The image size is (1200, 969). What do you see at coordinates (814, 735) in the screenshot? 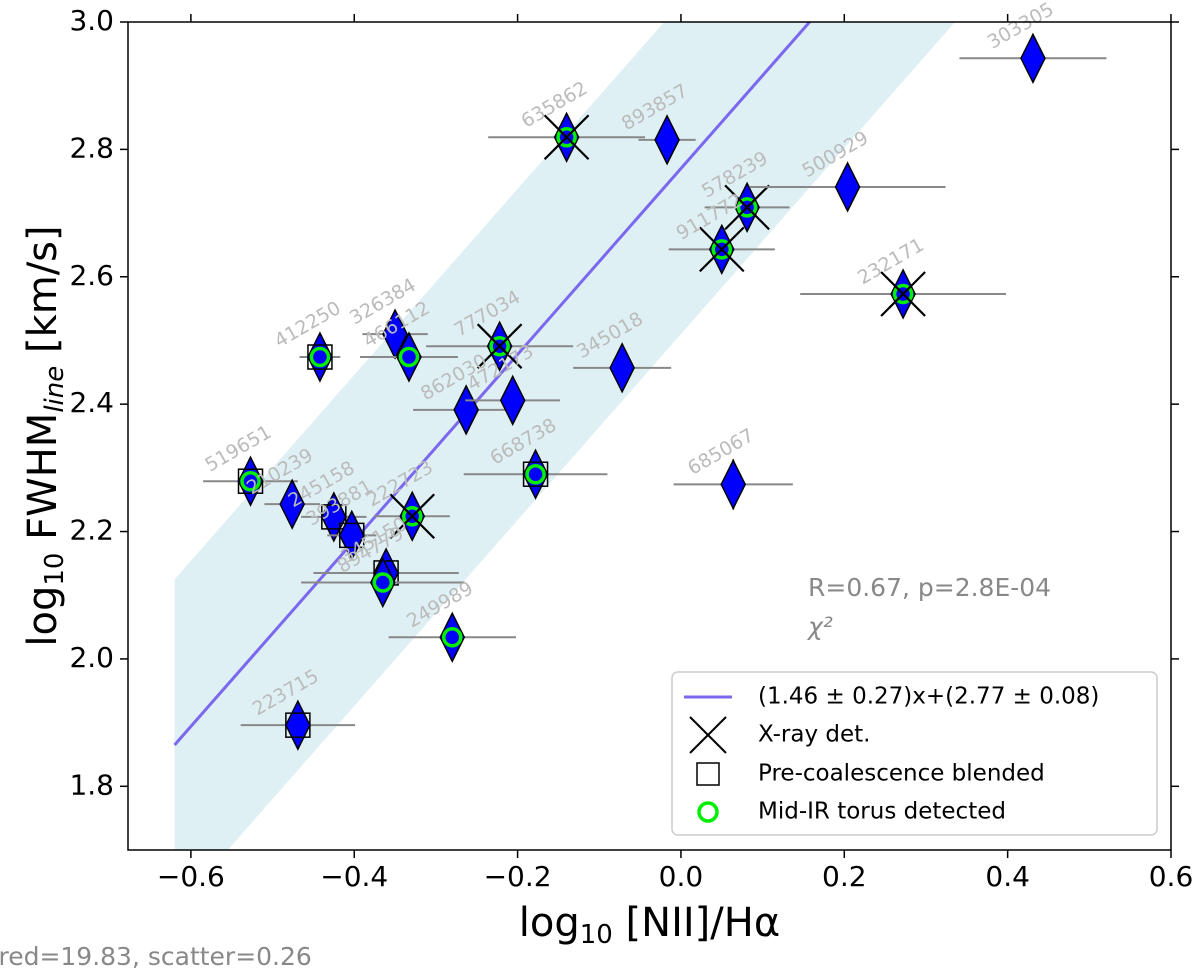
I see `legend-label: X-ray det.` at bounding box center [814, 735].